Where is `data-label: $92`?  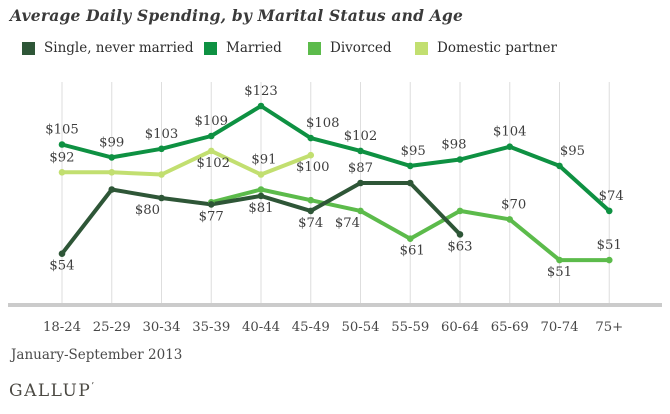 data-label: $92 is located at coordinates (61, 157).